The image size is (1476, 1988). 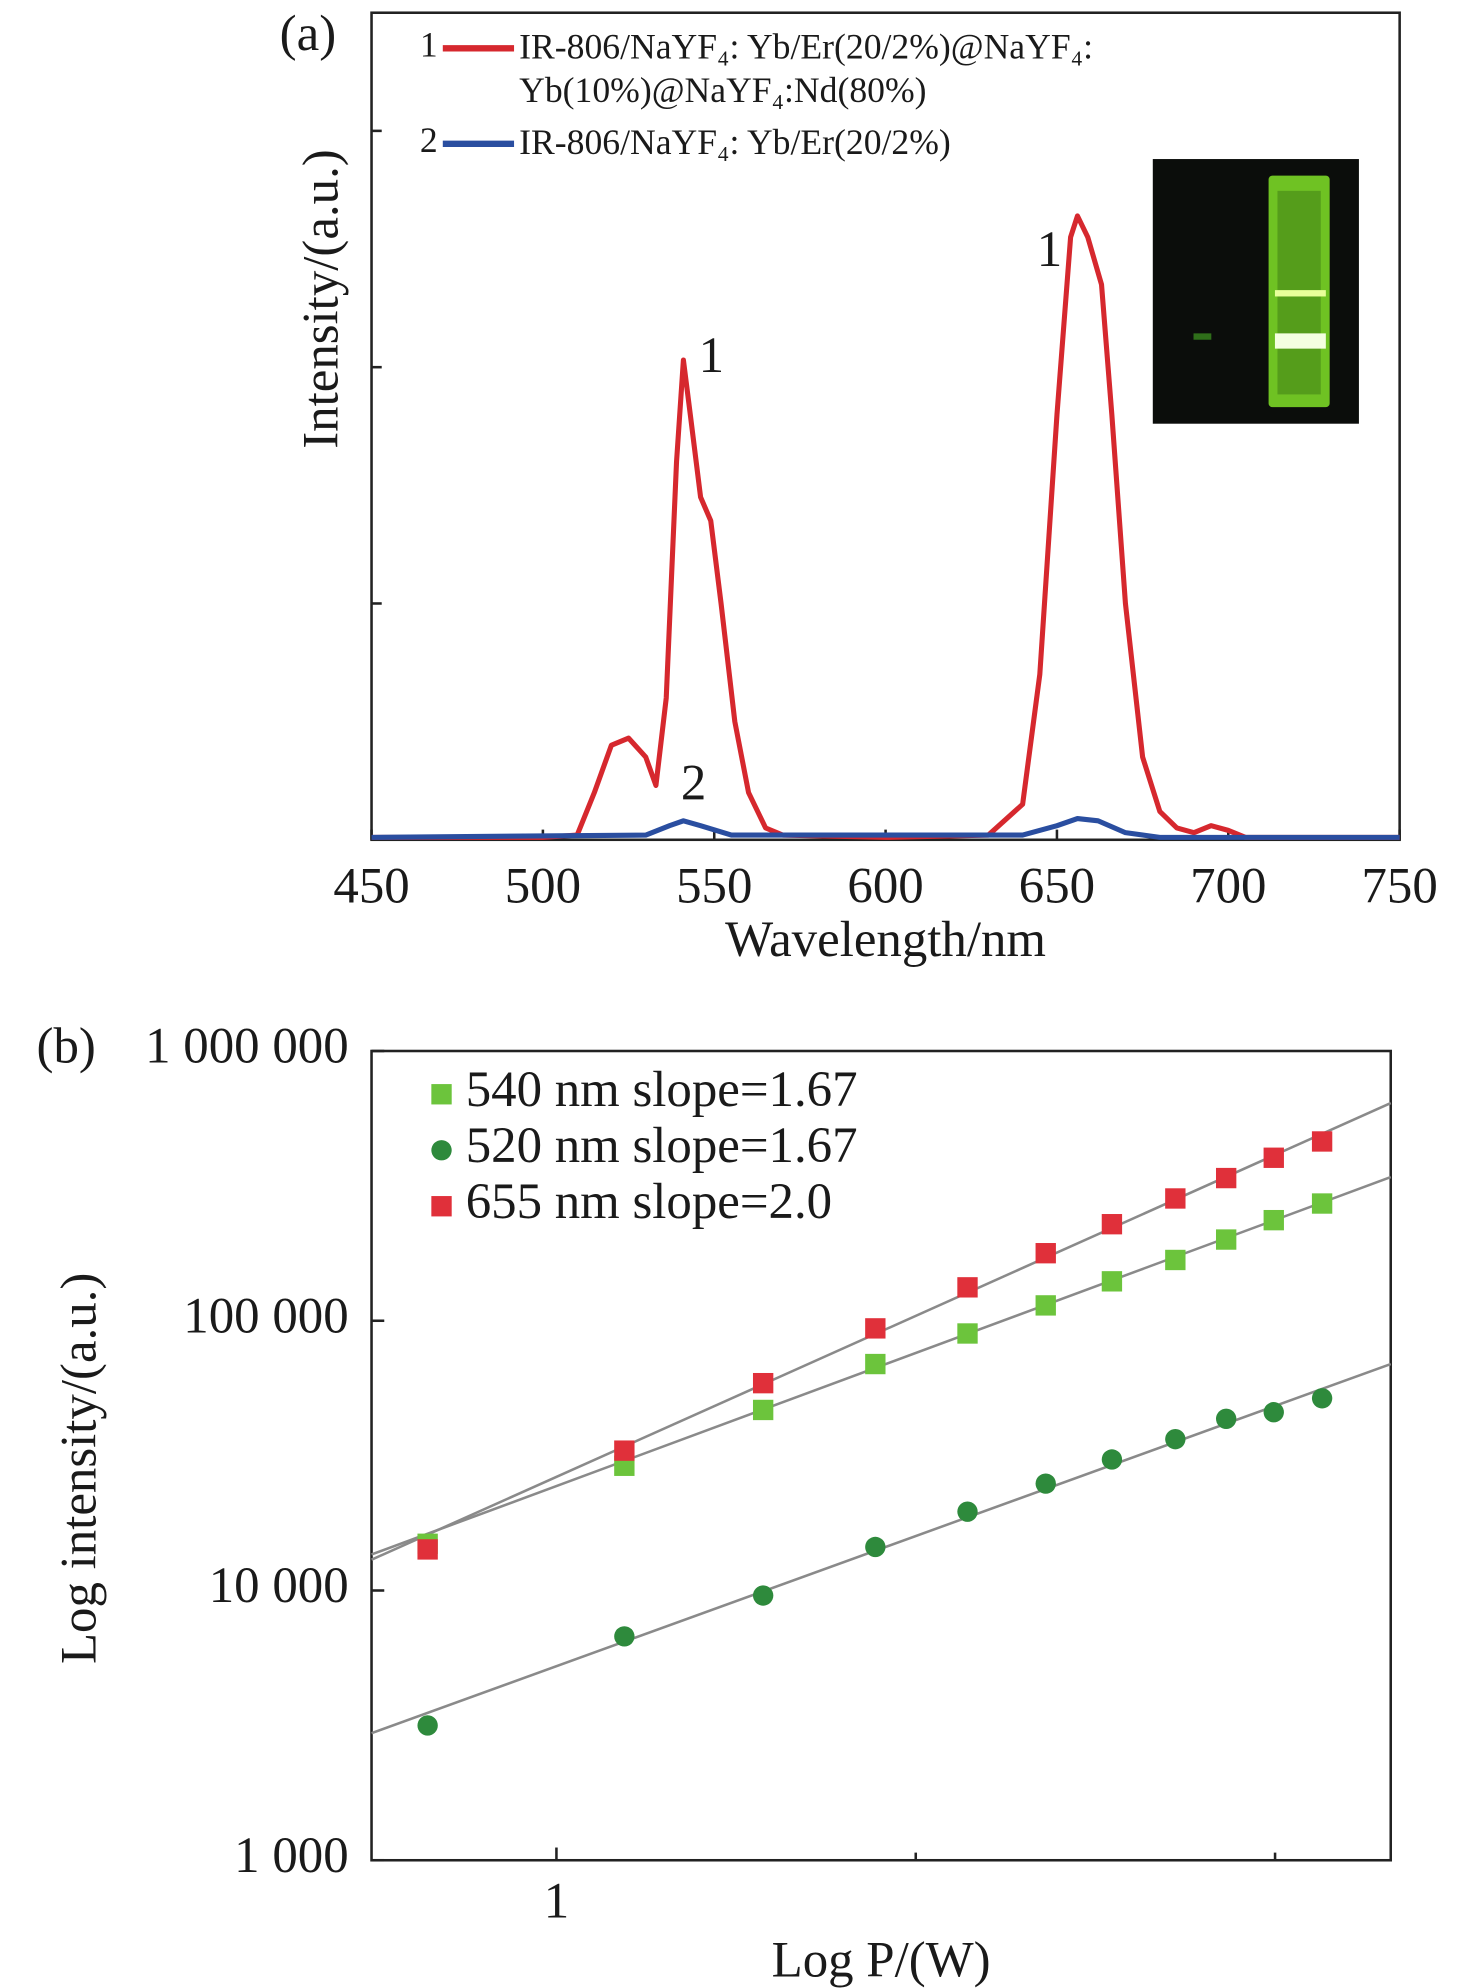 What do you see at coordinates (279, 1586) in the screenshot?
I see `y-tick-label: 10 000` at bounding box center [279, 1586].